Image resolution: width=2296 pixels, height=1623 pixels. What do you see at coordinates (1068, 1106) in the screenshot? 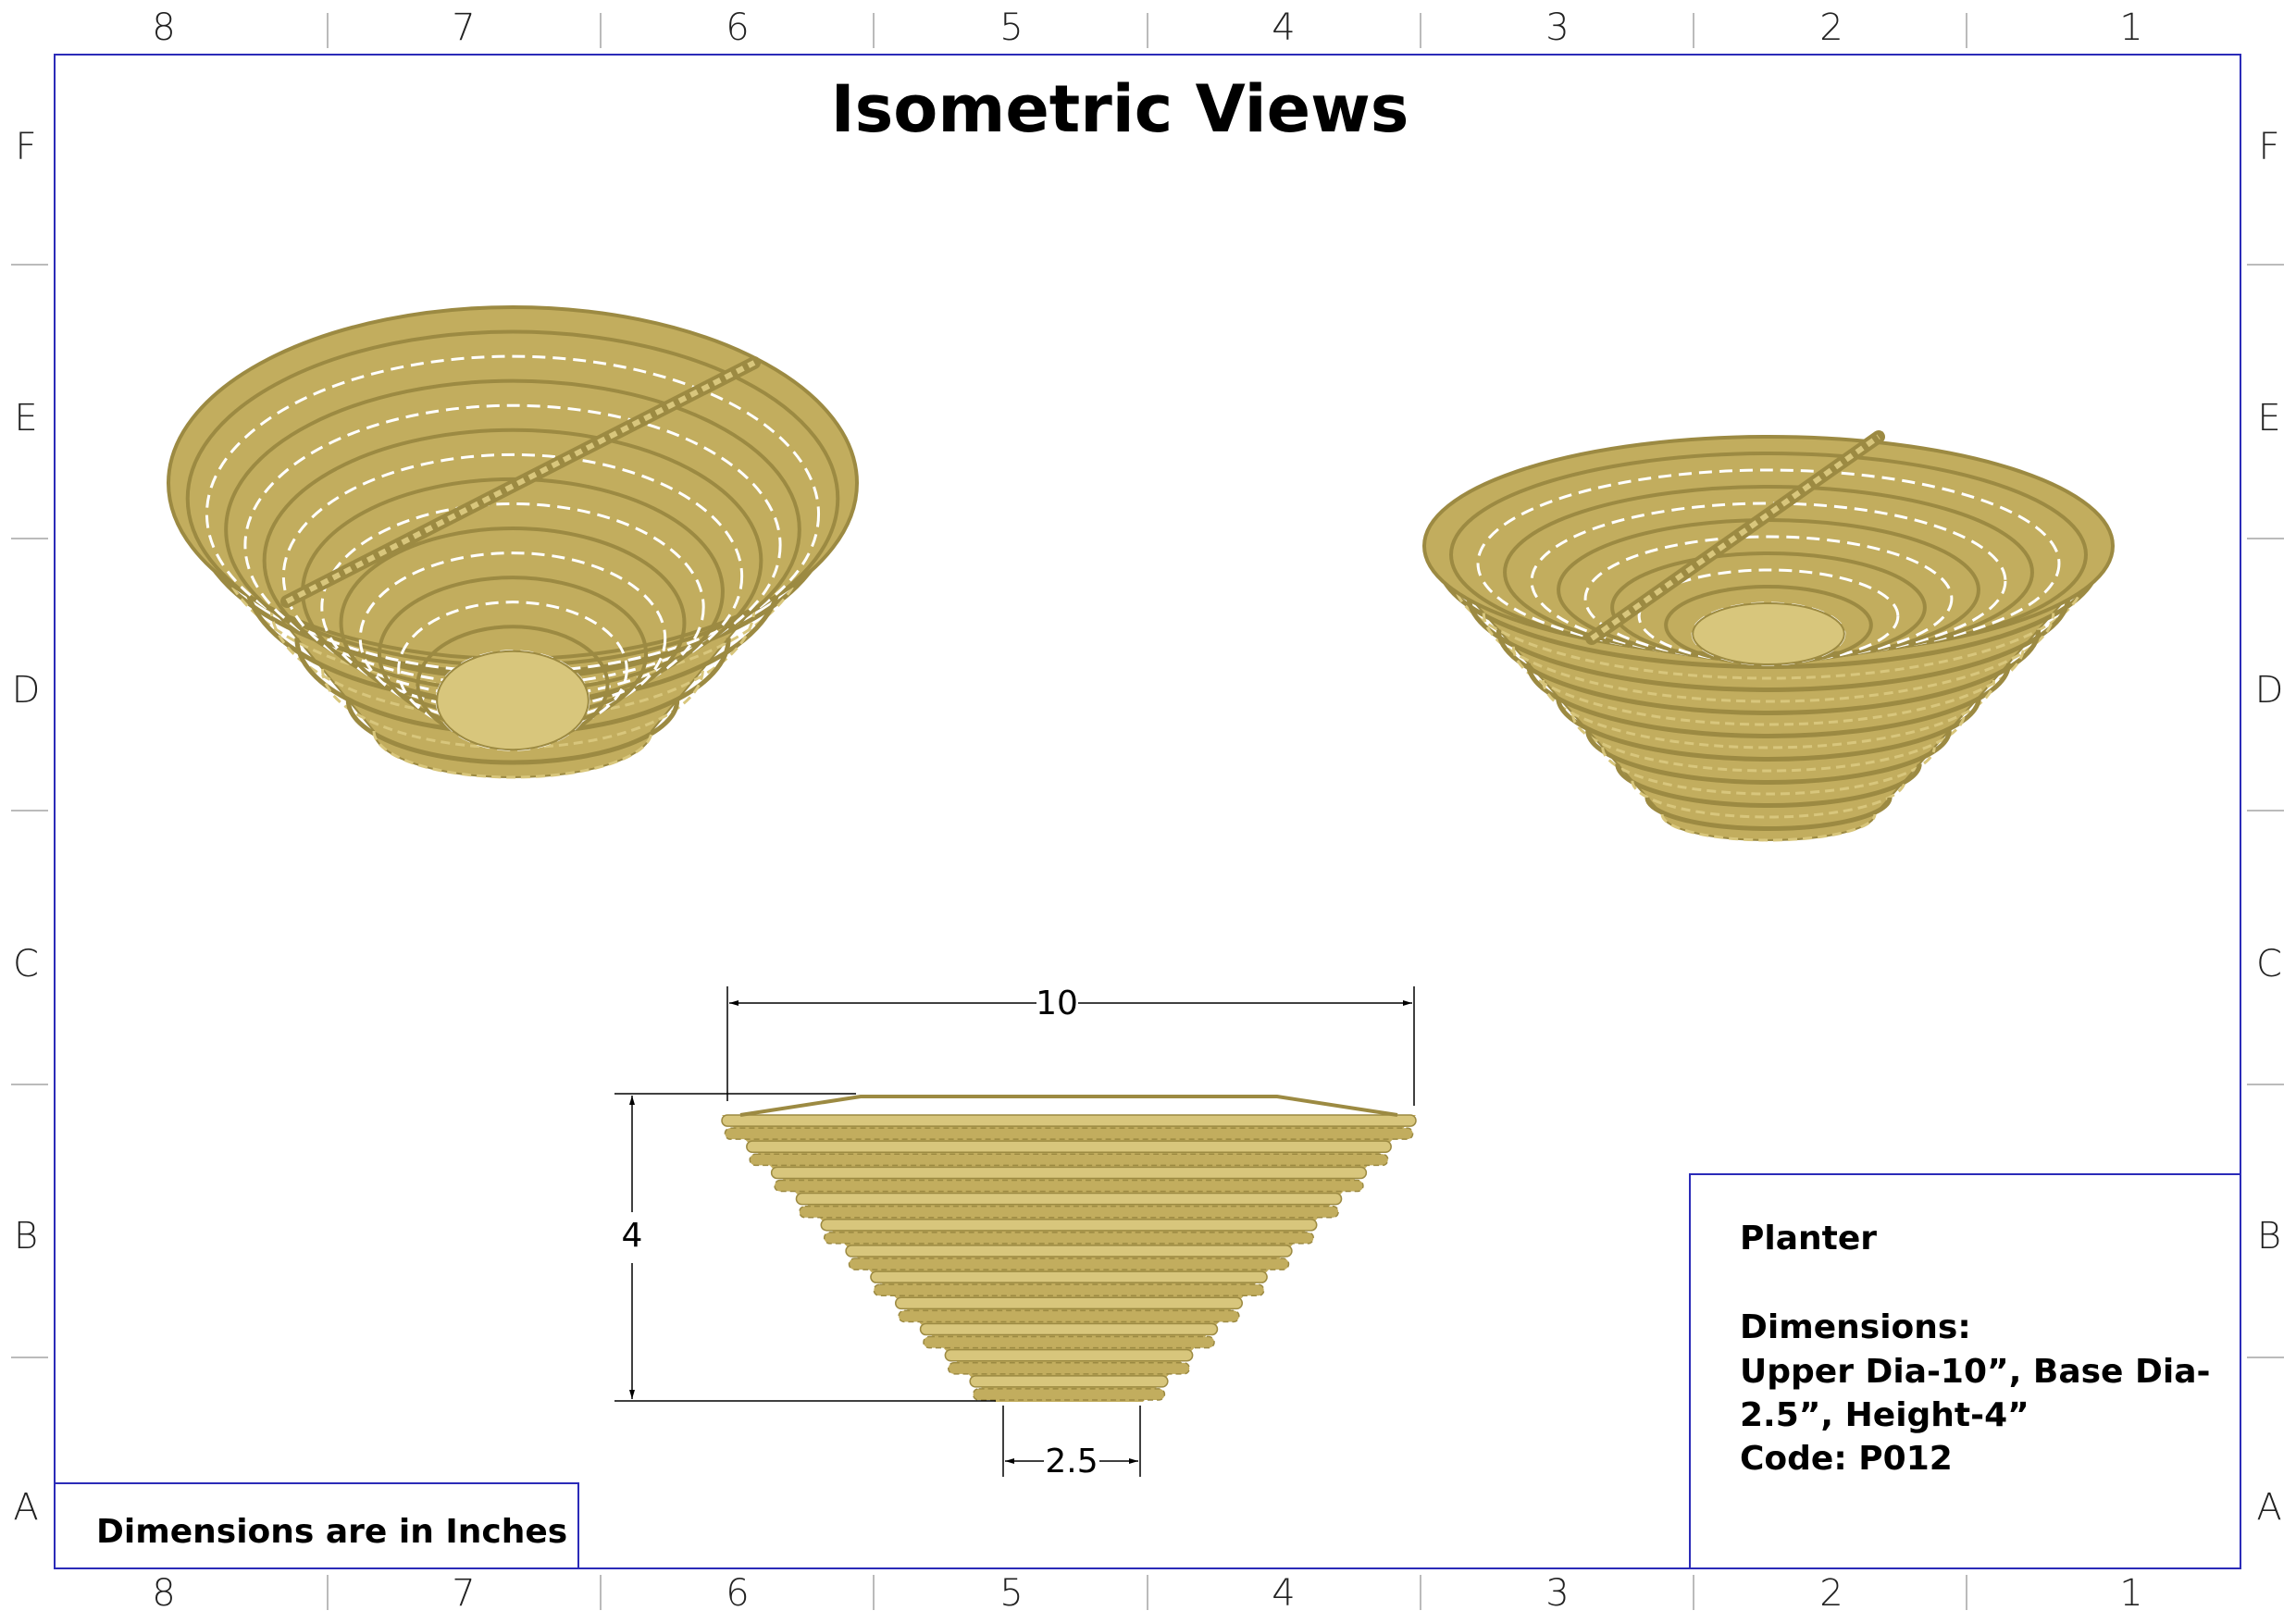
I see `basket-rim-weave` at bounding box center [1068, 1106].